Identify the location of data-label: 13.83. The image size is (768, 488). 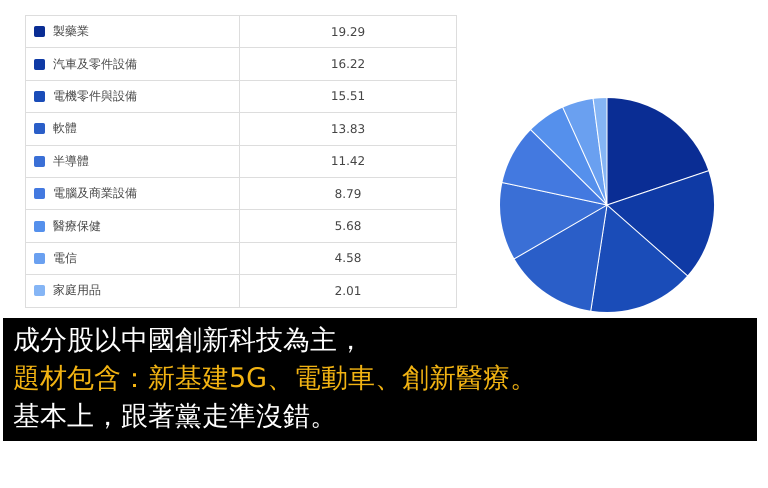
(348, 129).